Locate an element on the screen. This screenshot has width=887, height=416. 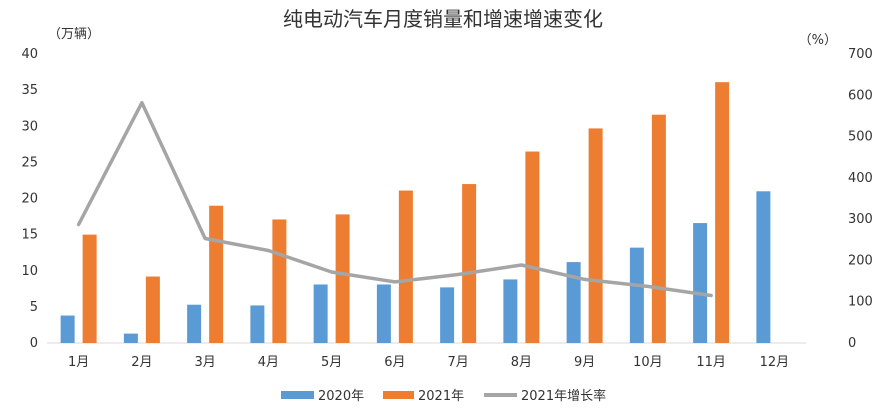
x-axis-tick-label: 12月 is located at coordinates (775, 362).